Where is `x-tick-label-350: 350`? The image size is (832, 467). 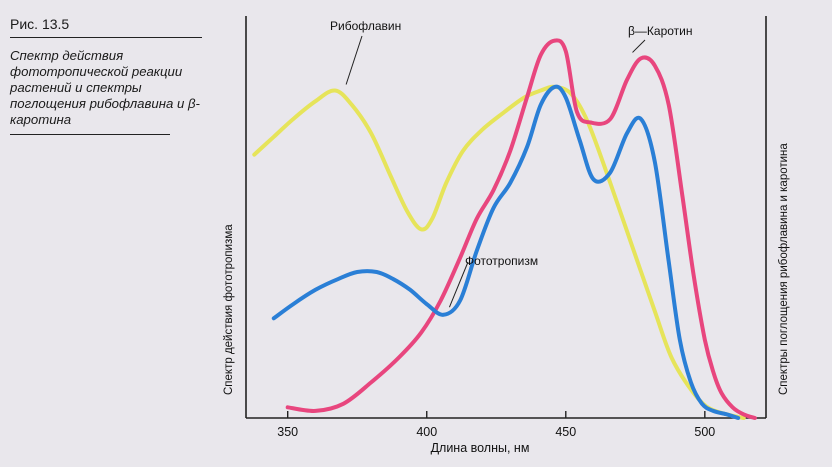
x-tick-label-350: 350 is located at coordinates (287, 432).